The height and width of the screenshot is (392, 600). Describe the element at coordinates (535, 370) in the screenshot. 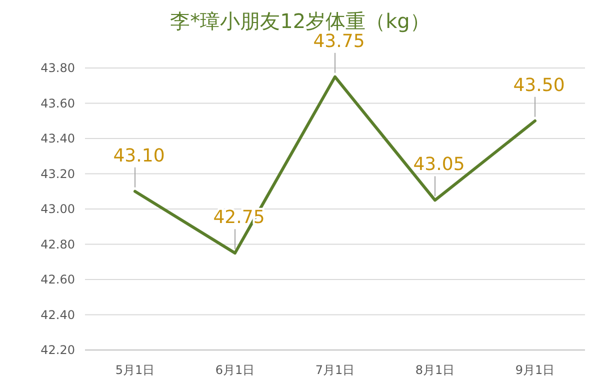

I see `x-tick-label: 9月1日` at that location.